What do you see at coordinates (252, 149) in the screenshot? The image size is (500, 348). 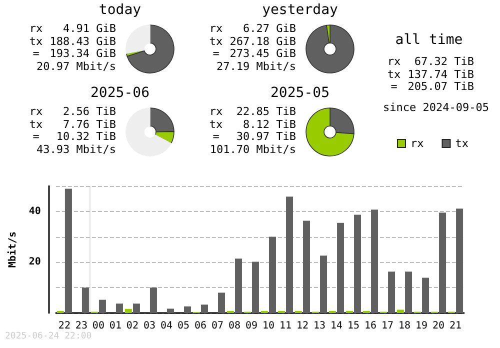 I see `text: 101.70 Mbit/s` at bounding box center [252, 149].